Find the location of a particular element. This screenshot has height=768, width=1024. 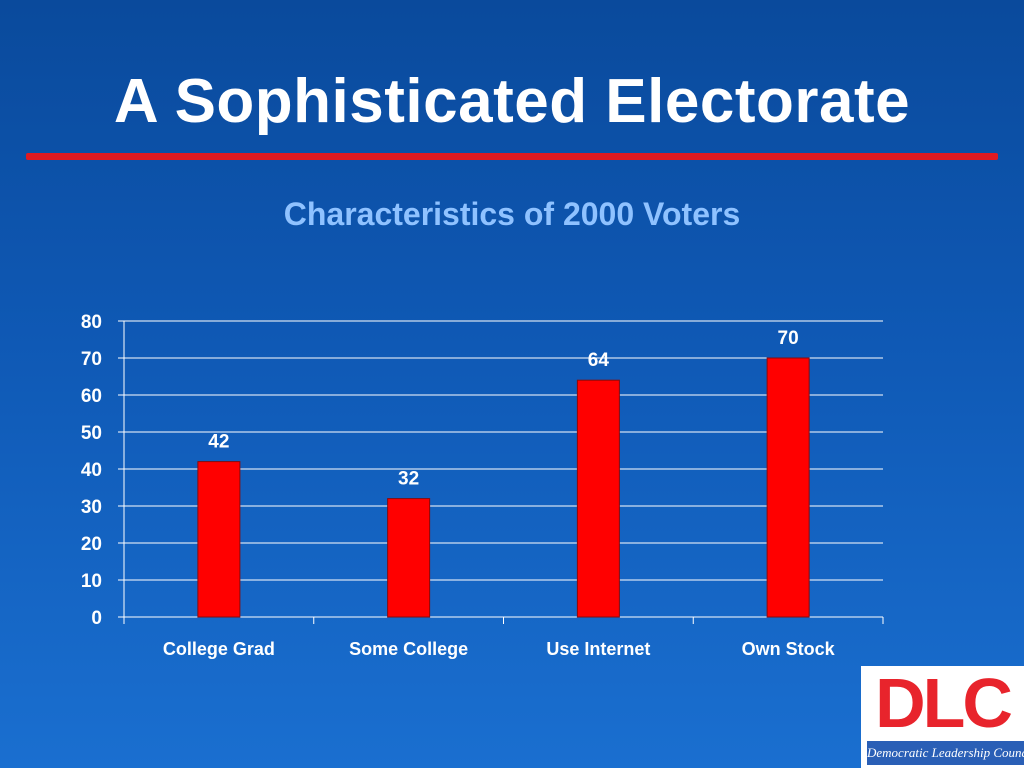

dlc-logo-name: Democratic Leadership Council is located at coordinates (945, 753).